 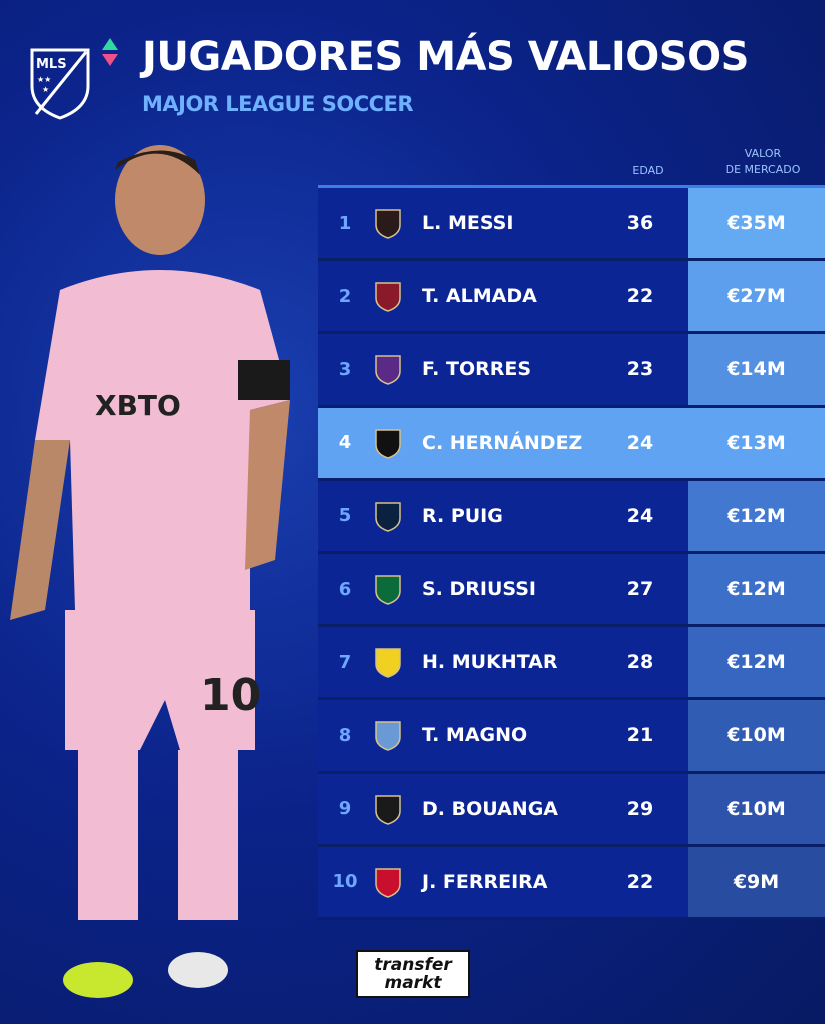 What do you see at coordinates (640, 223) in the screenshot?
I see `player-age: 36` at bounding box center [640, 223].